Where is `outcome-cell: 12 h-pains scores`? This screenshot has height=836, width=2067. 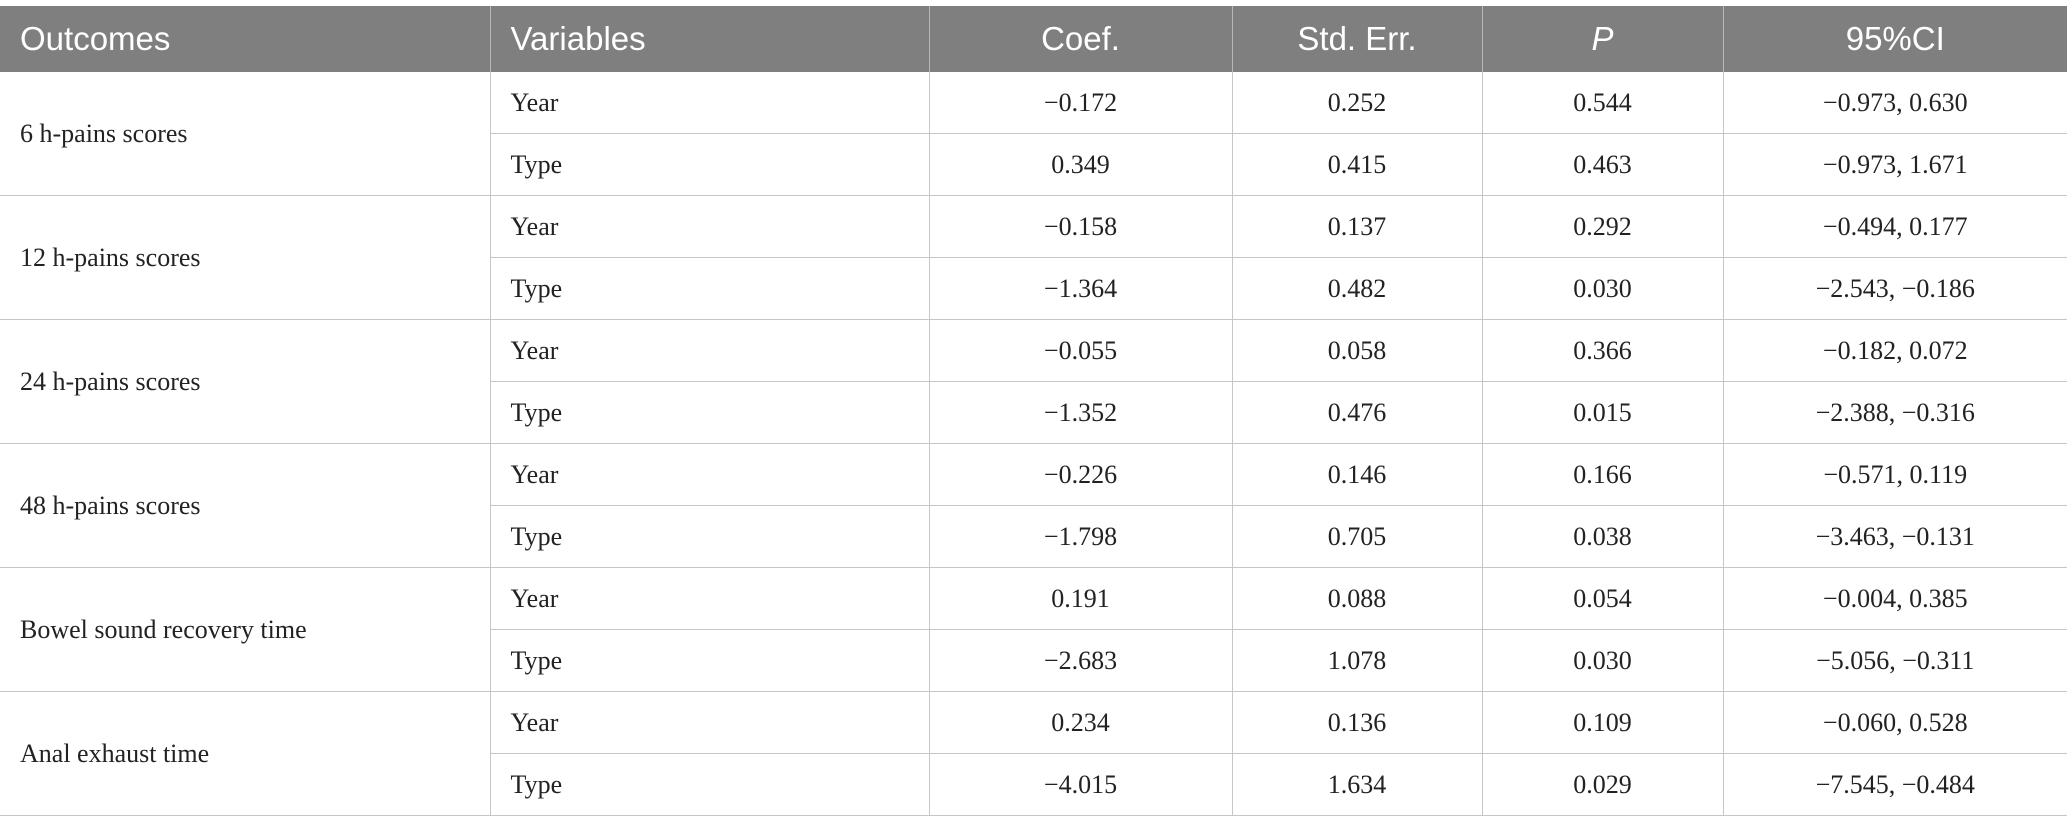 outcome-cell: 12 h-pains scores is located at coordinates (245, 257).